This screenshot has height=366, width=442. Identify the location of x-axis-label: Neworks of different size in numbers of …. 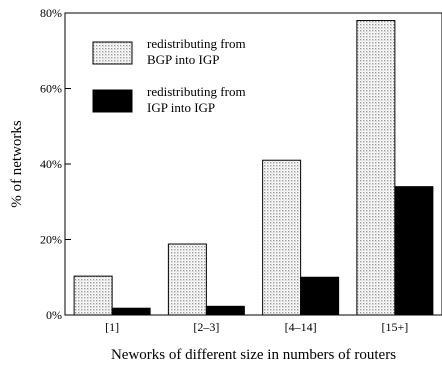
(253, 355).